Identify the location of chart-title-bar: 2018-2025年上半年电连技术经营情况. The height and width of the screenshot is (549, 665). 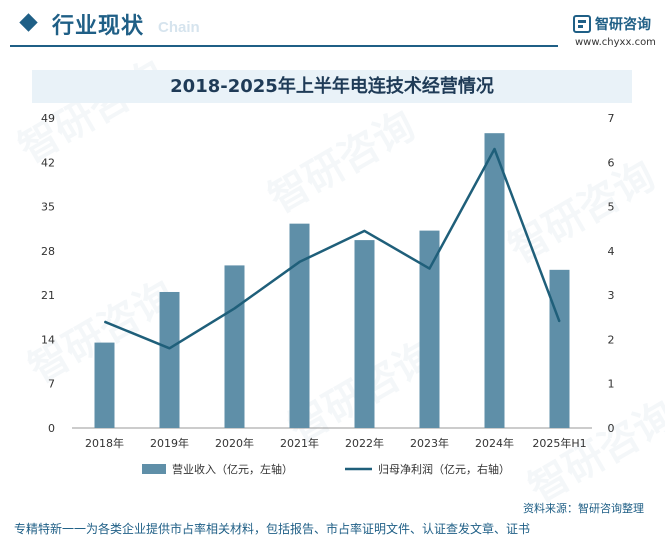
(332, 86).